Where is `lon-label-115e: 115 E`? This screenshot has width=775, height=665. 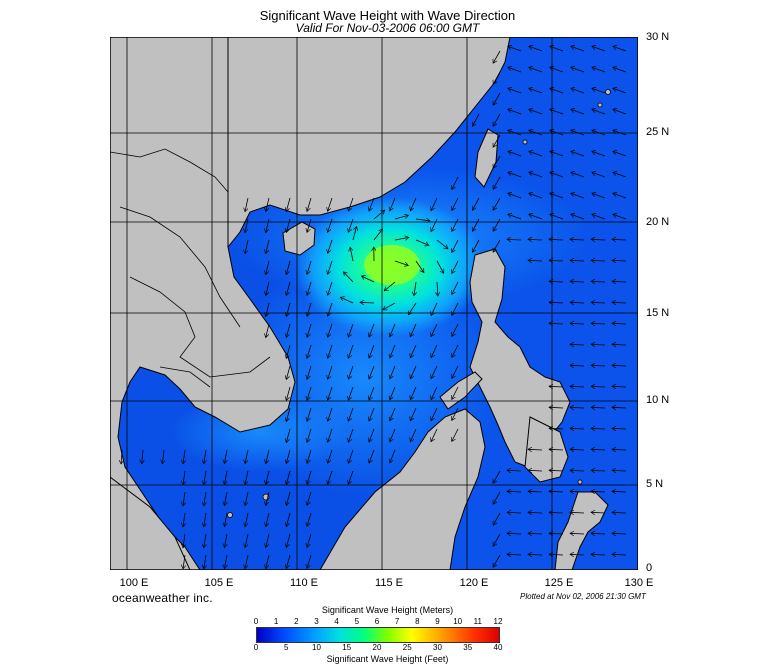 lon-label-115e: 115 E is located at coordinates (389, 583).